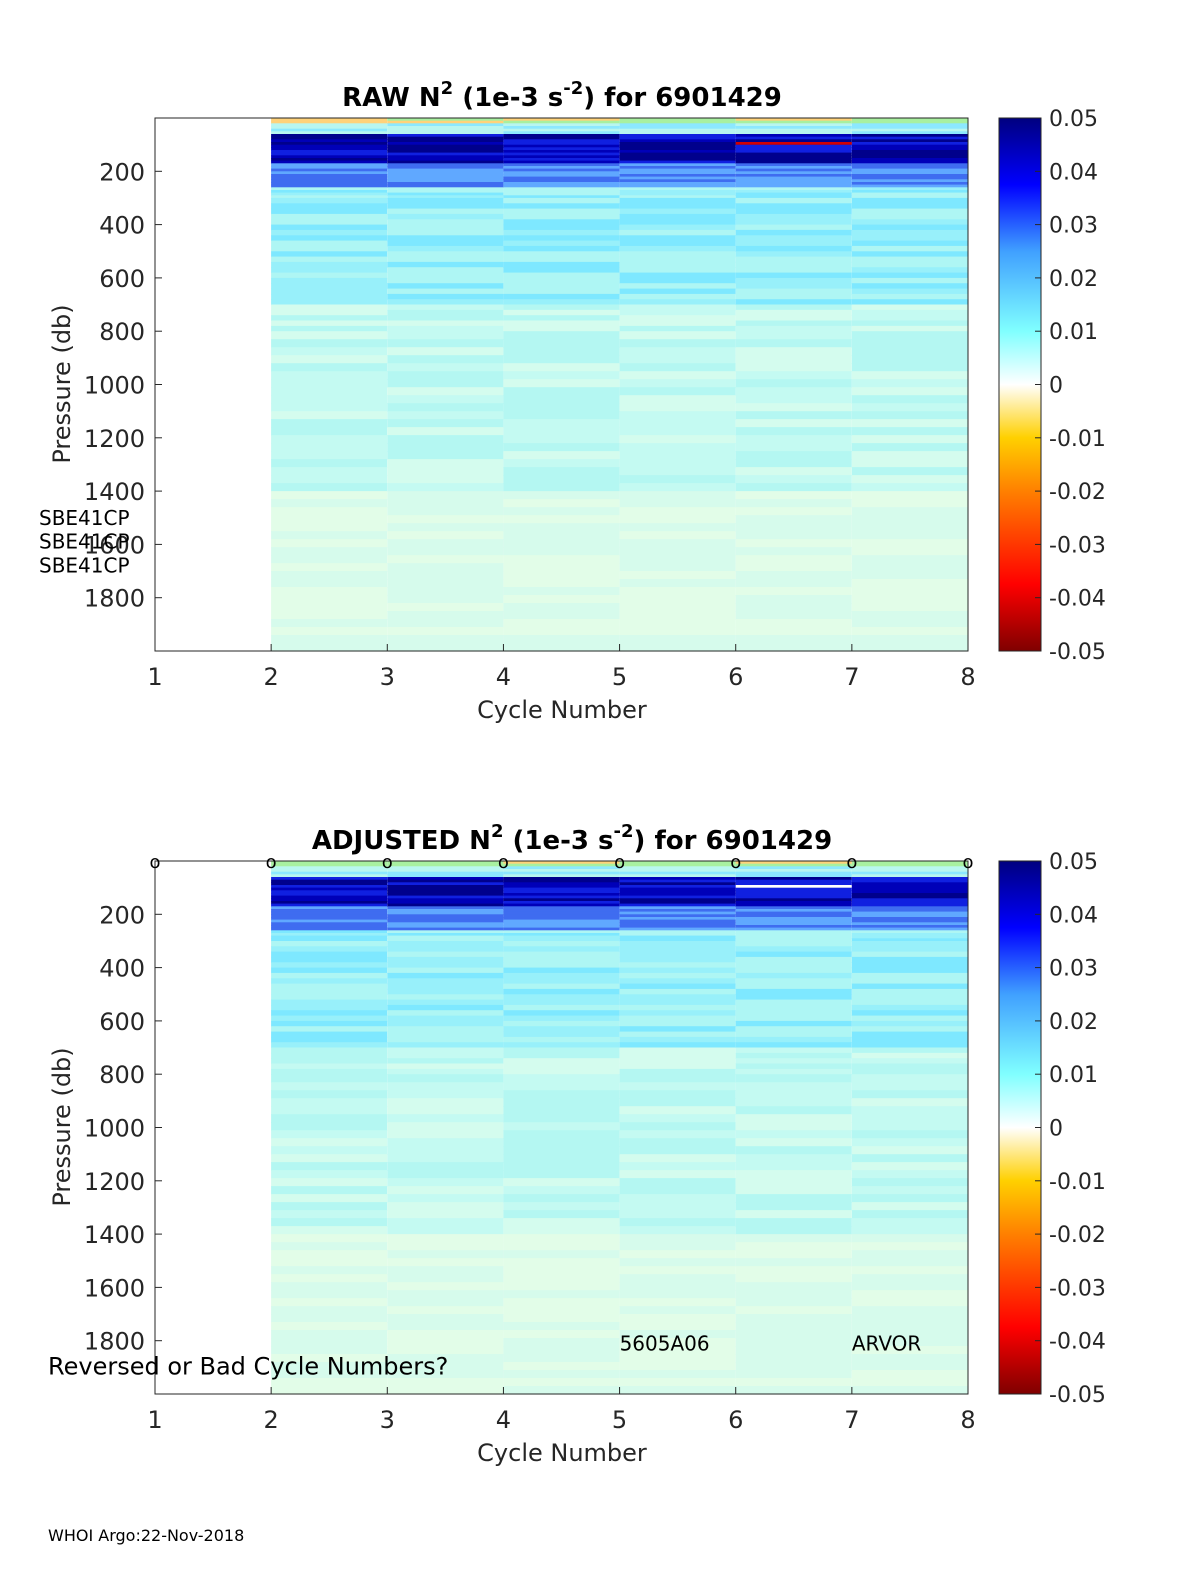  Describe the element at coordinates (1077, 599) in the screenshot. I see `colorbar-tick-label: -0.04` at that location.